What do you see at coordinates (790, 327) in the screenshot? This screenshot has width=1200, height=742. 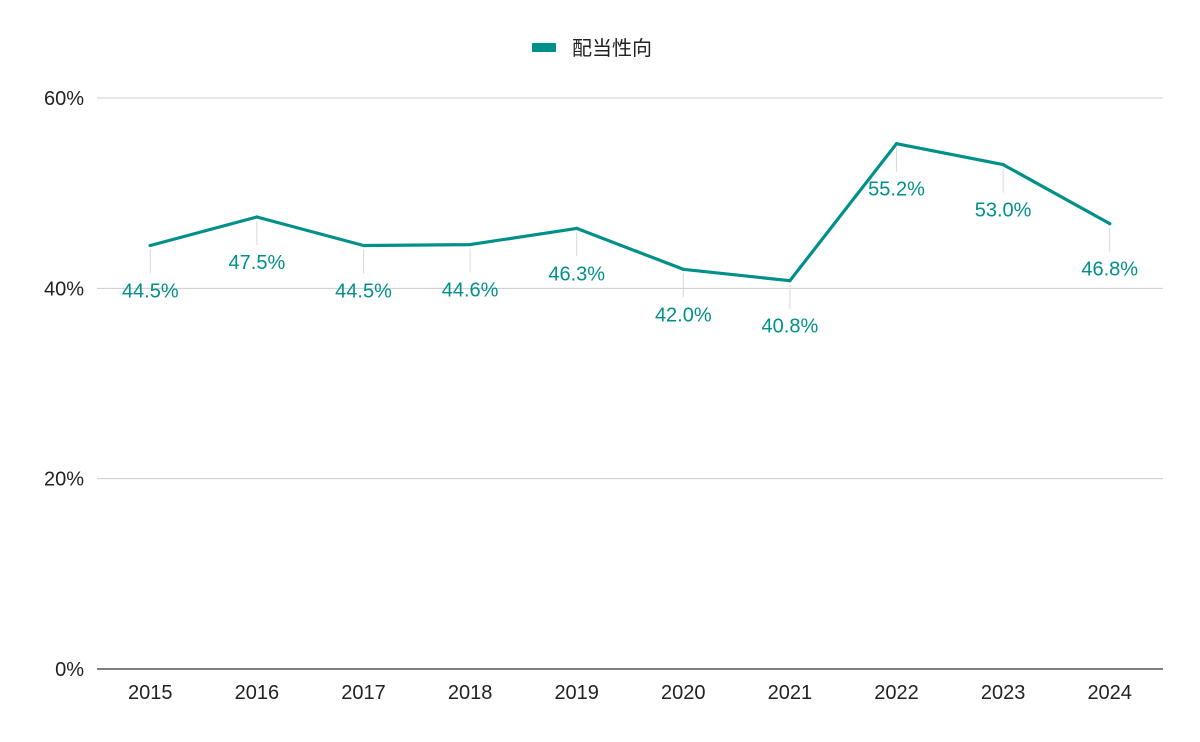 I see `data-label: 40.8%` at bounding box center [790, 327].